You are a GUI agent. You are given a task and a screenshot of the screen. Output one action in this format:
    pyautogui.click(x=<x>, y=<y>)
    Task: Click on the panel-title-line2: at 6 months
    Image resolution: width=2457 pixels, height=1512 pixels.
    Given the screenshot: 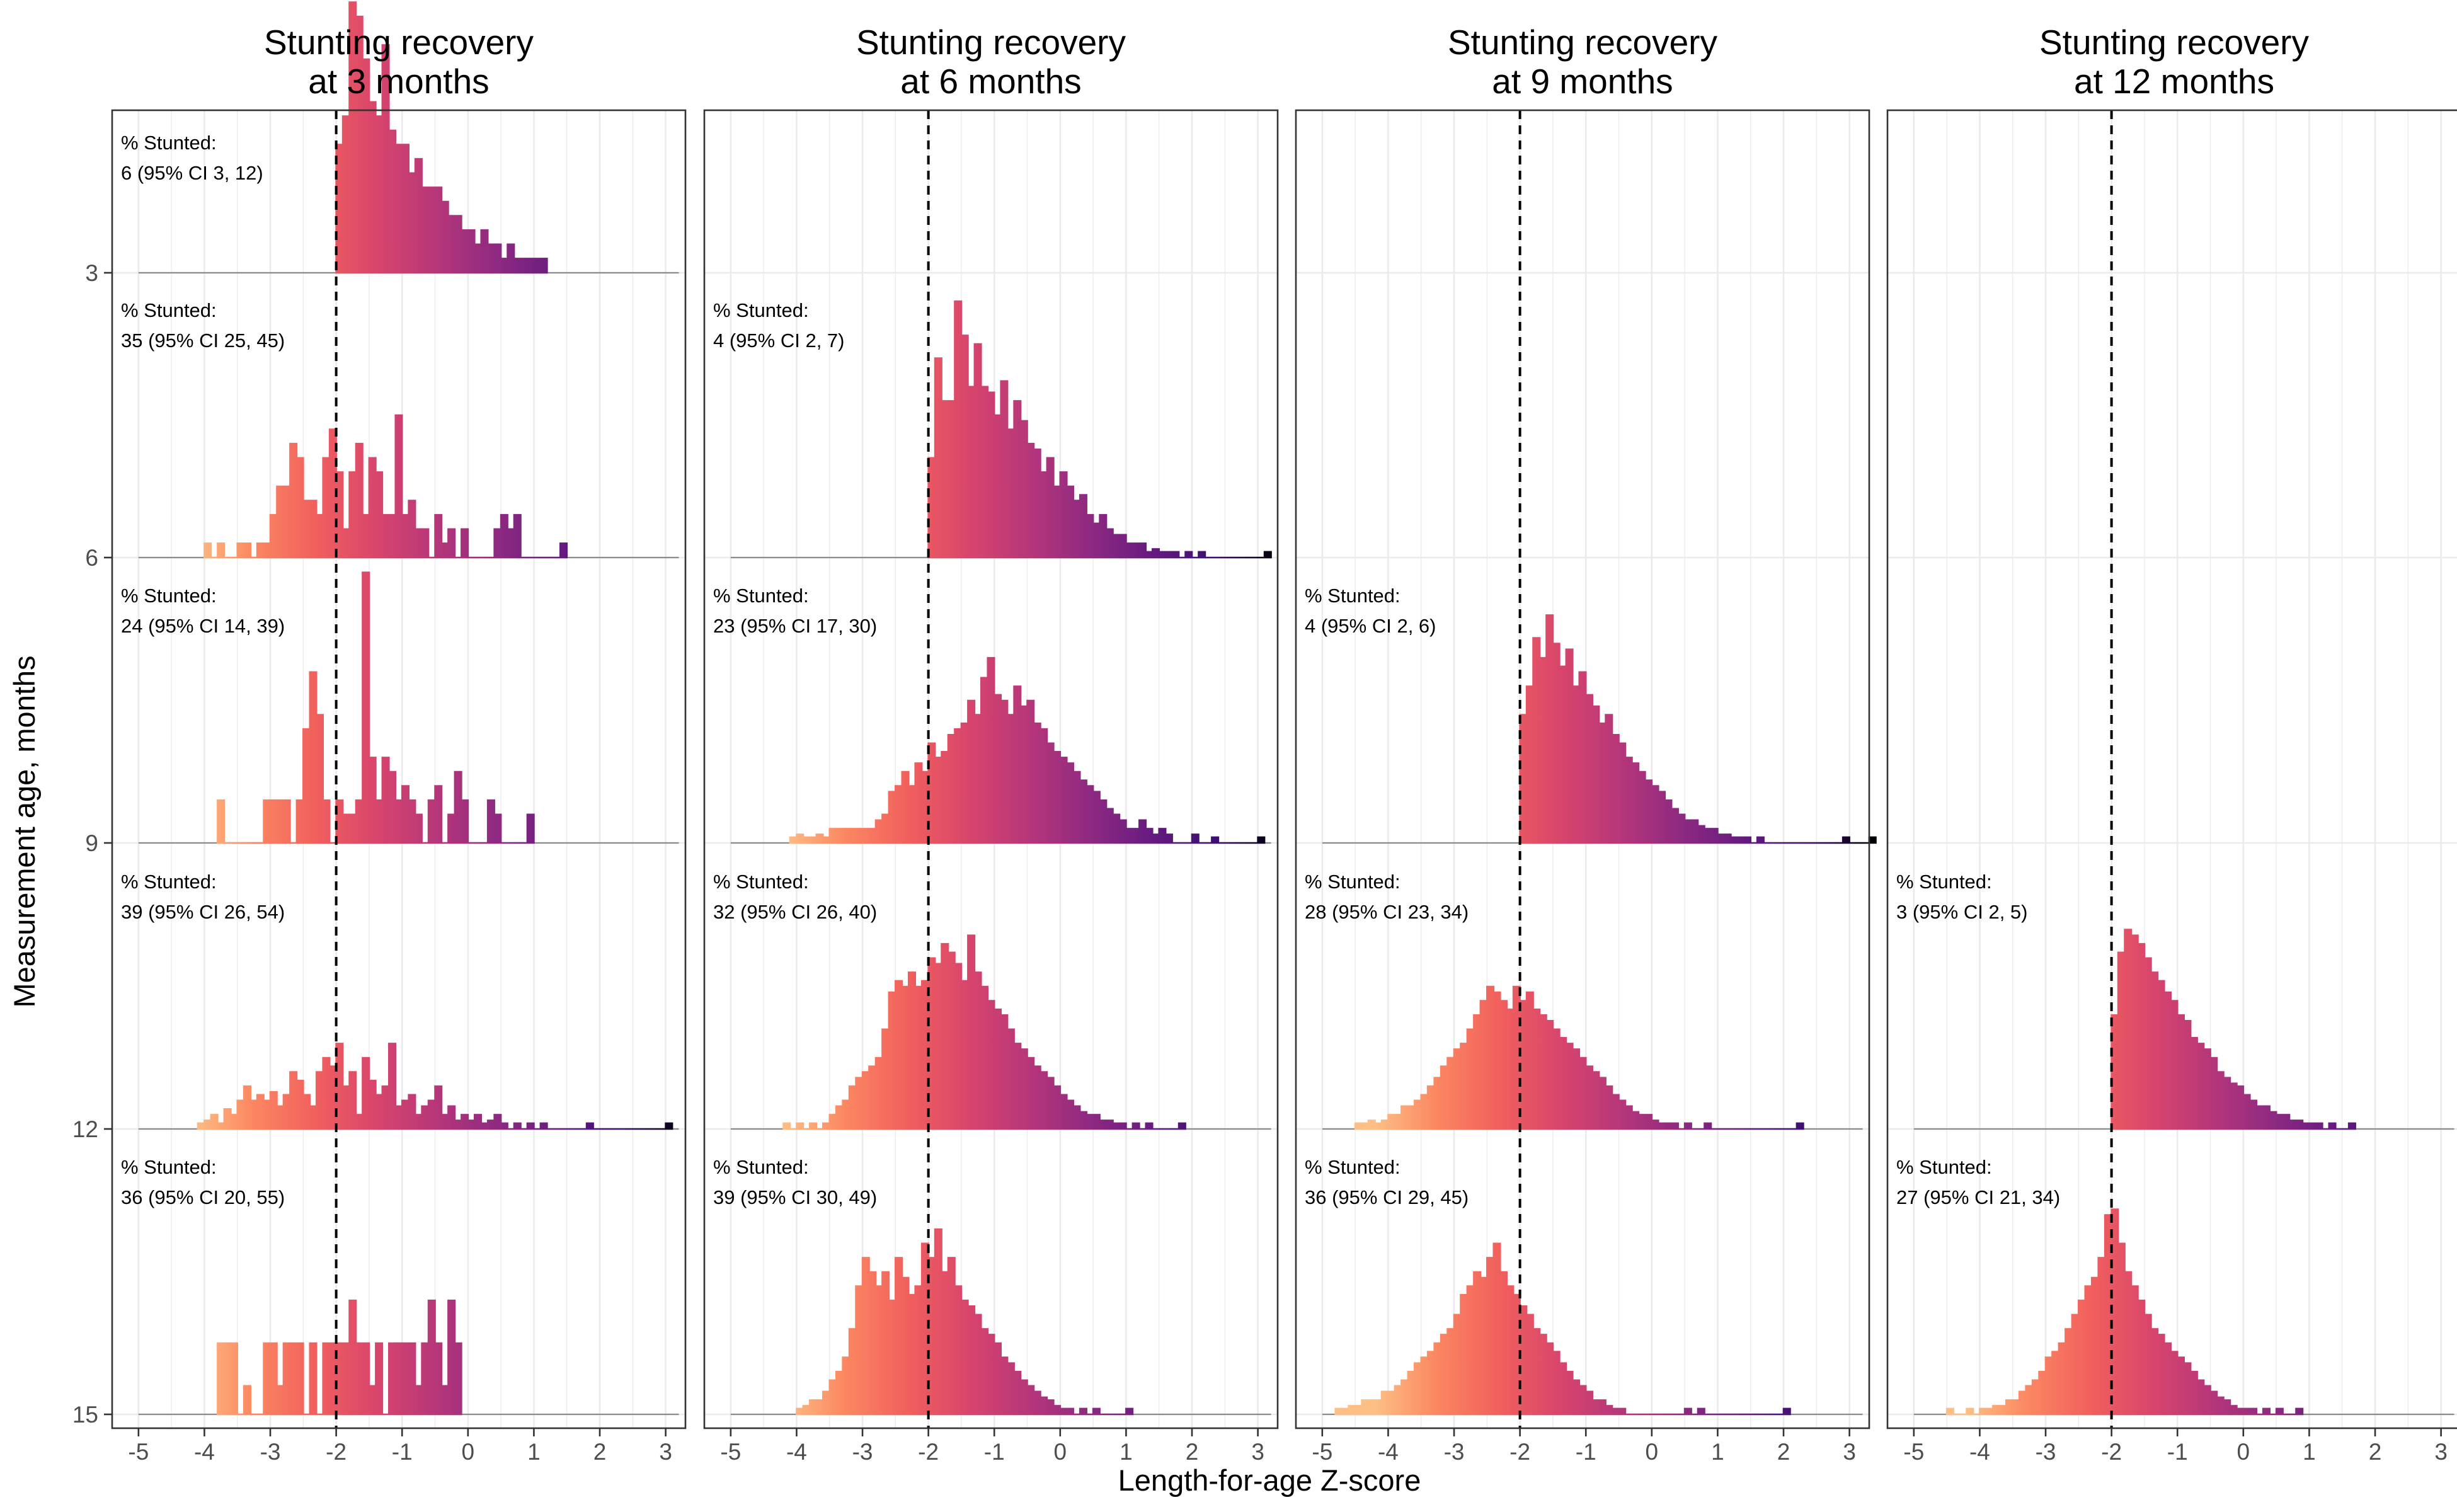 What is the action you would take?
    pyautogui.click(x=990, y=81)
    